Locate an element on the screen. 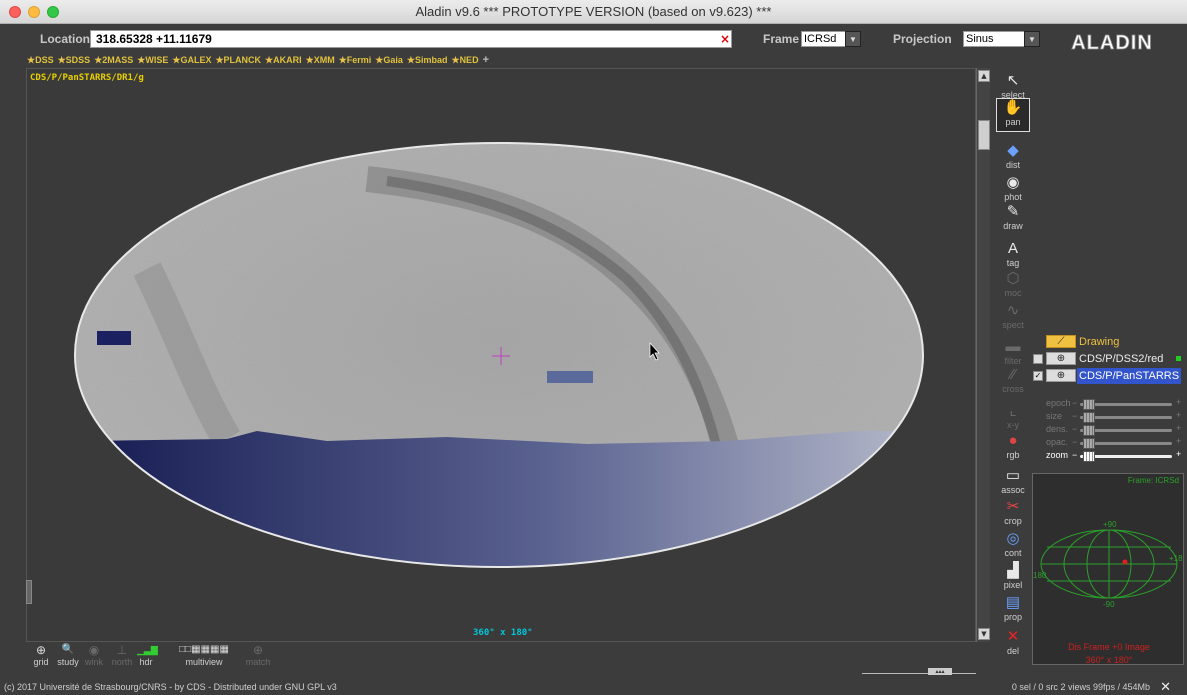 The image size is (1187, 695). survey-link-dss: ★DSS is located at coordinates (40, 60).